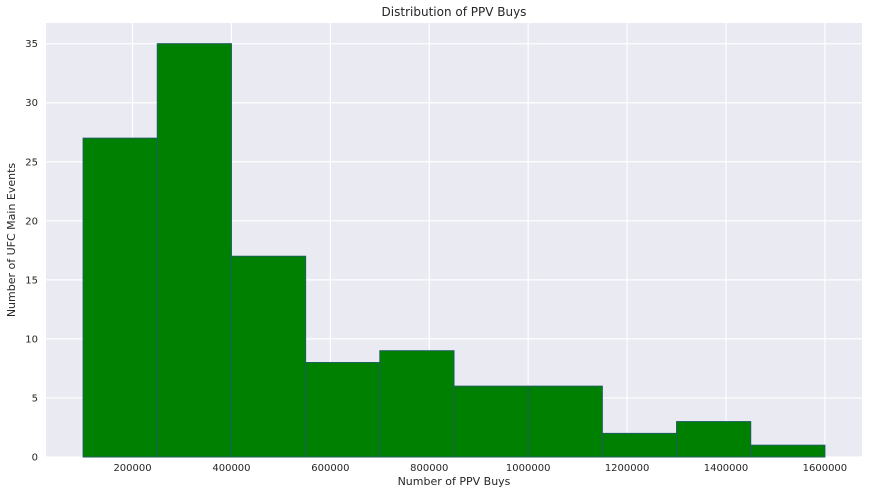 This screenshot has width=883, height=497. What do you see at coordinates (330, 468) in the screenshot?
I see `x-tick-label: 600000` at bounding box center [330, 468].